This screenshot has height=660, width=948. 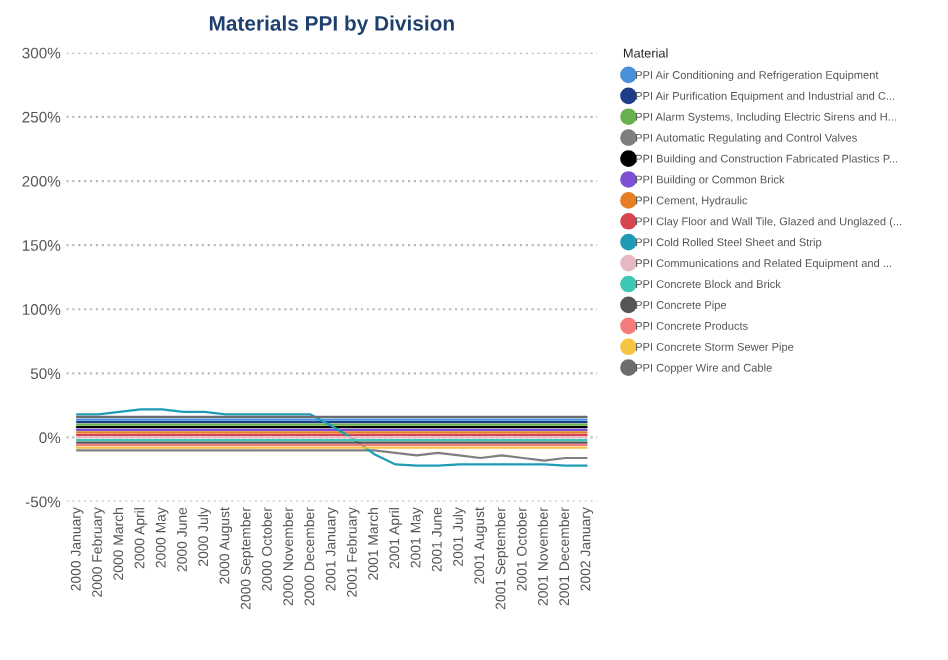 What do you see at coordinates (331, 25) in the screenshot?
I see `chart-title: Materials PPI by Division` at bounding box center [331, 25].